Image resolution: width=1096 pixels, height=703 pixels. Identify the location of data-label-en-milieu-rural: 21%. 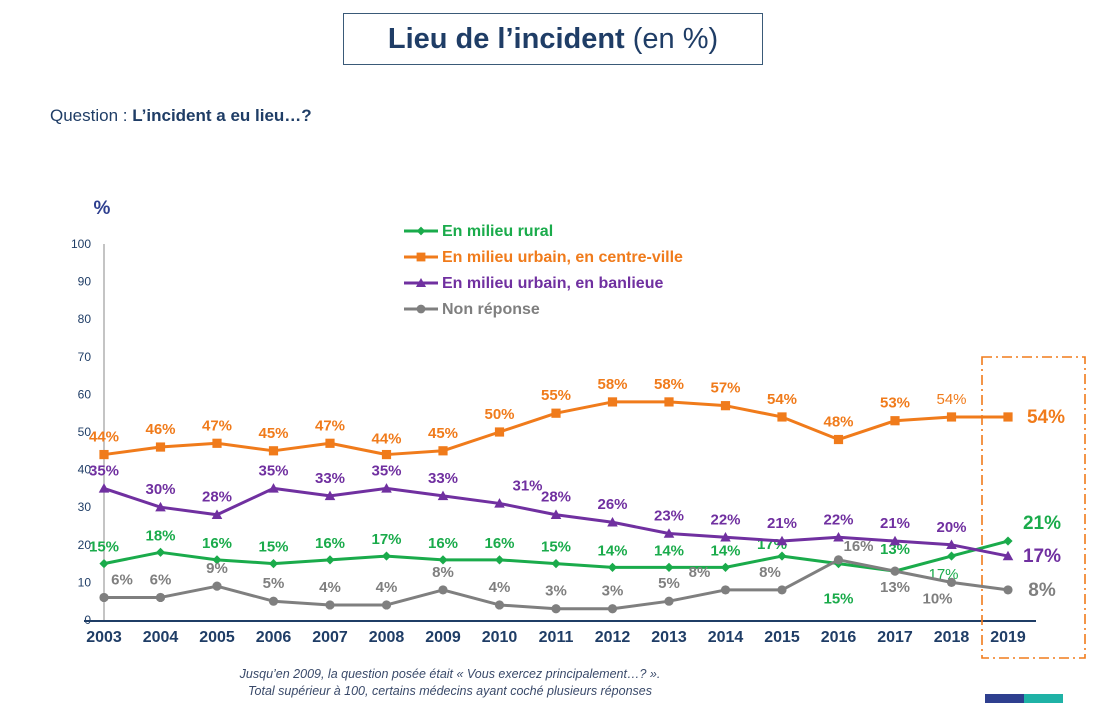
(1042, 523).